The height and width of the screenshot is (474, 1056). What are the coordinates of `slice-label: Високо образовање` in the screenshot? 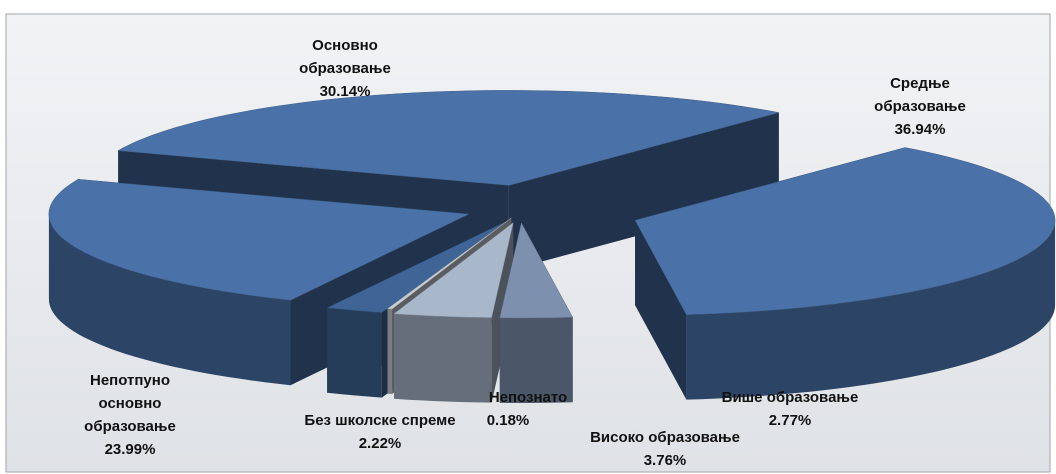 It's located at (665, 437).